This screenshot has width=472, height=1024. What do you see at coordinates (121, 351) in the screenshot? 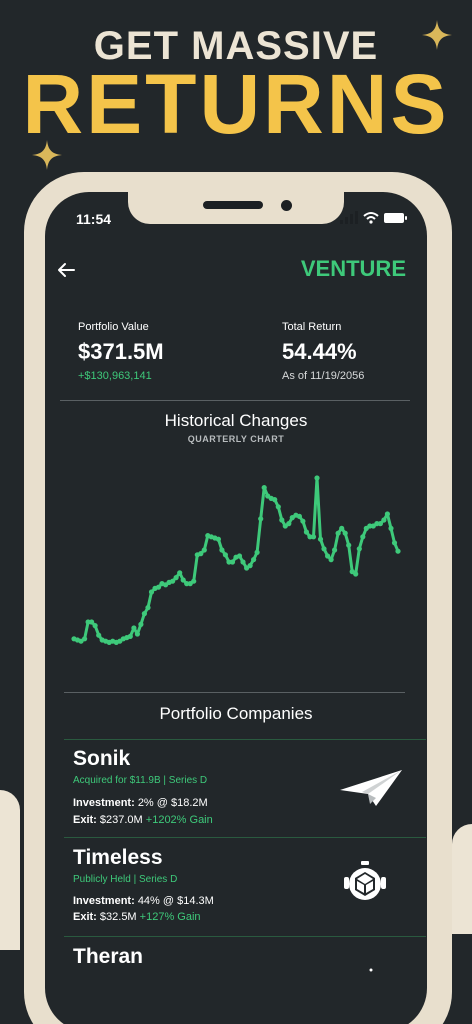
I see `portfolio-value: $371.5M` at bounding box center [121, 351].